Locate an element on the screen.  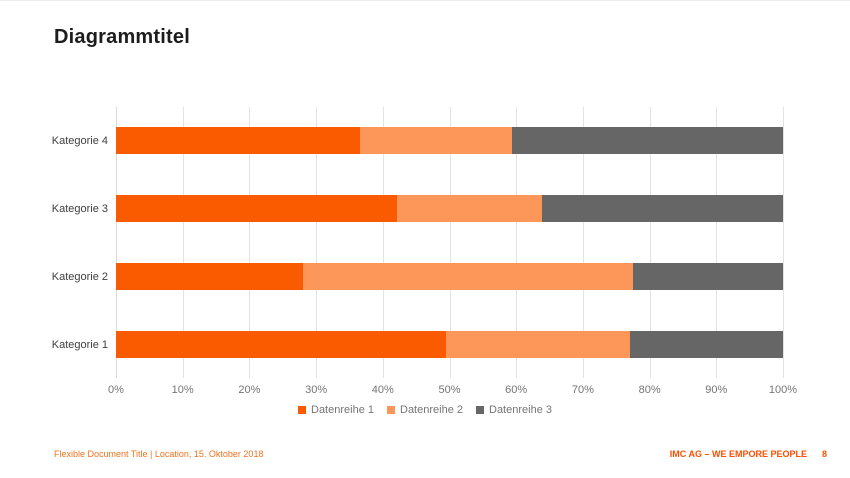
gridline-100% is located at coordinates (783, 242).